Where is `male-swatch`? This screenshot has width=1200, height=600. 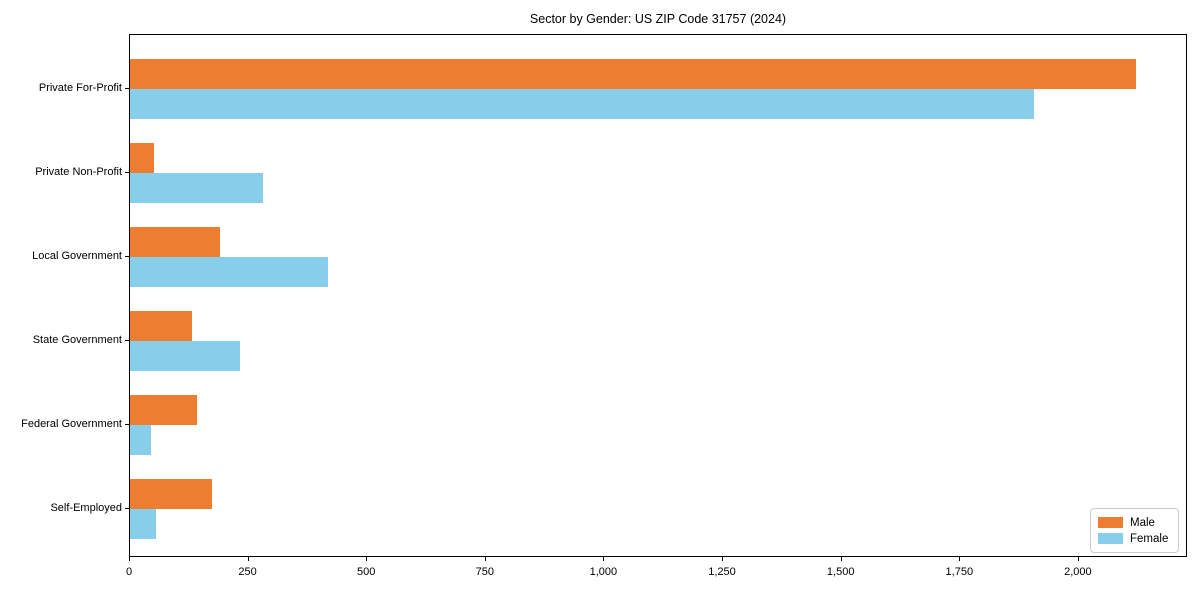 male-swatch is located at coordinates (1110, 522).